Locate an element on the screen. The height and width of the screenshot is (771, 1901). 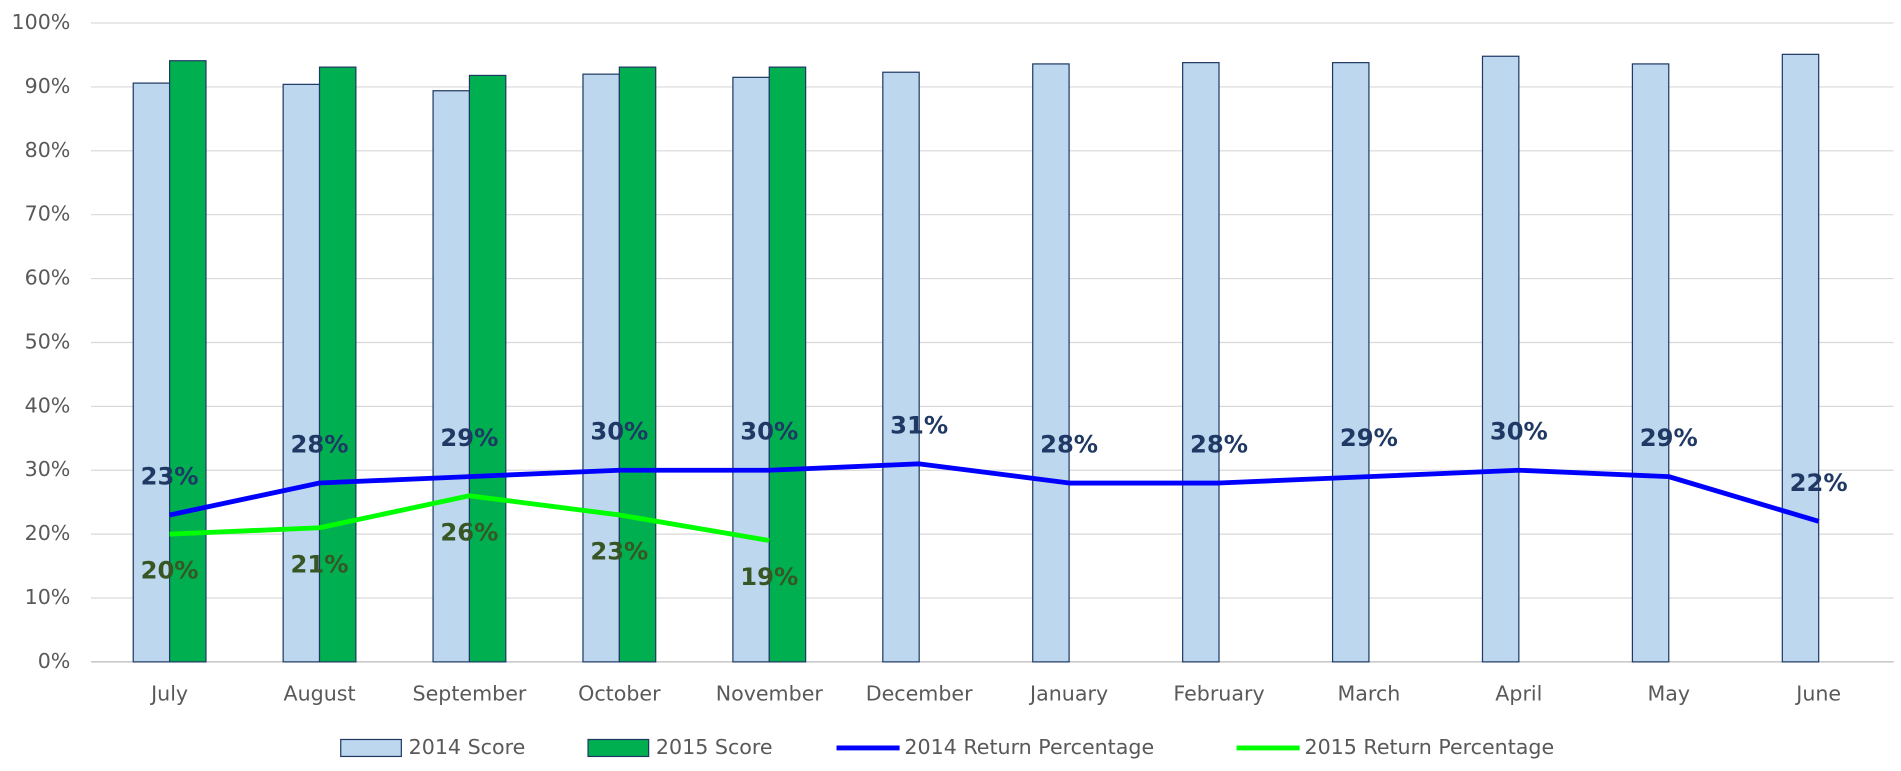
y-tick-label: 70% is located at coordinates (48, 214).